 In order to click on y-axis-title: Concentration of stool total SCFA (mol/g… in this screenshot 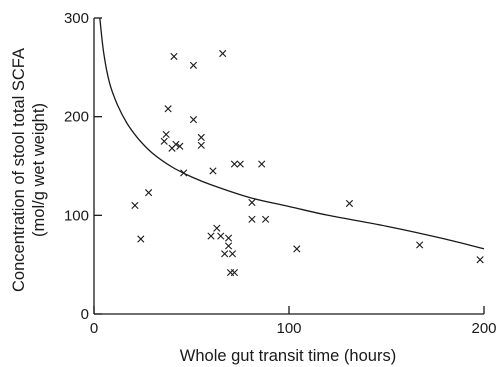, I will do `click(29, 170)`.